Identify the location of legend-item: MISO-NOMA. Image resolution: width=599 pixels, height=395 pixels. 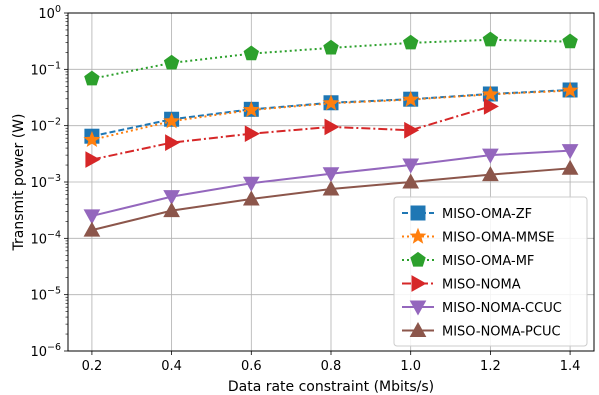
(461, 284).